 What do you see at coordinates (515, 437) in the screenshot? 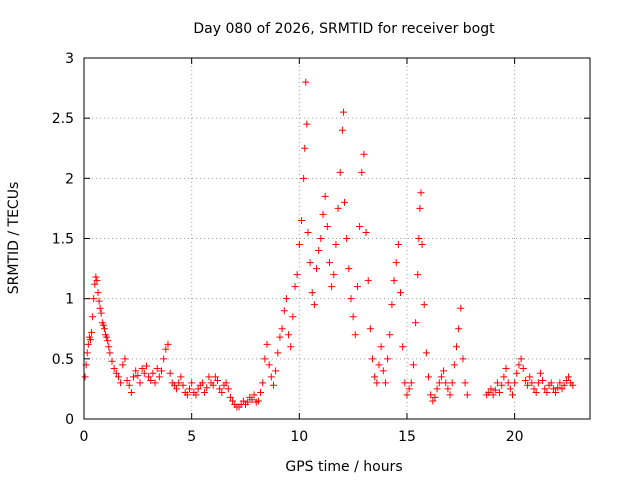
I see `x-tick-label: 20` at bounding box center [515, 437].